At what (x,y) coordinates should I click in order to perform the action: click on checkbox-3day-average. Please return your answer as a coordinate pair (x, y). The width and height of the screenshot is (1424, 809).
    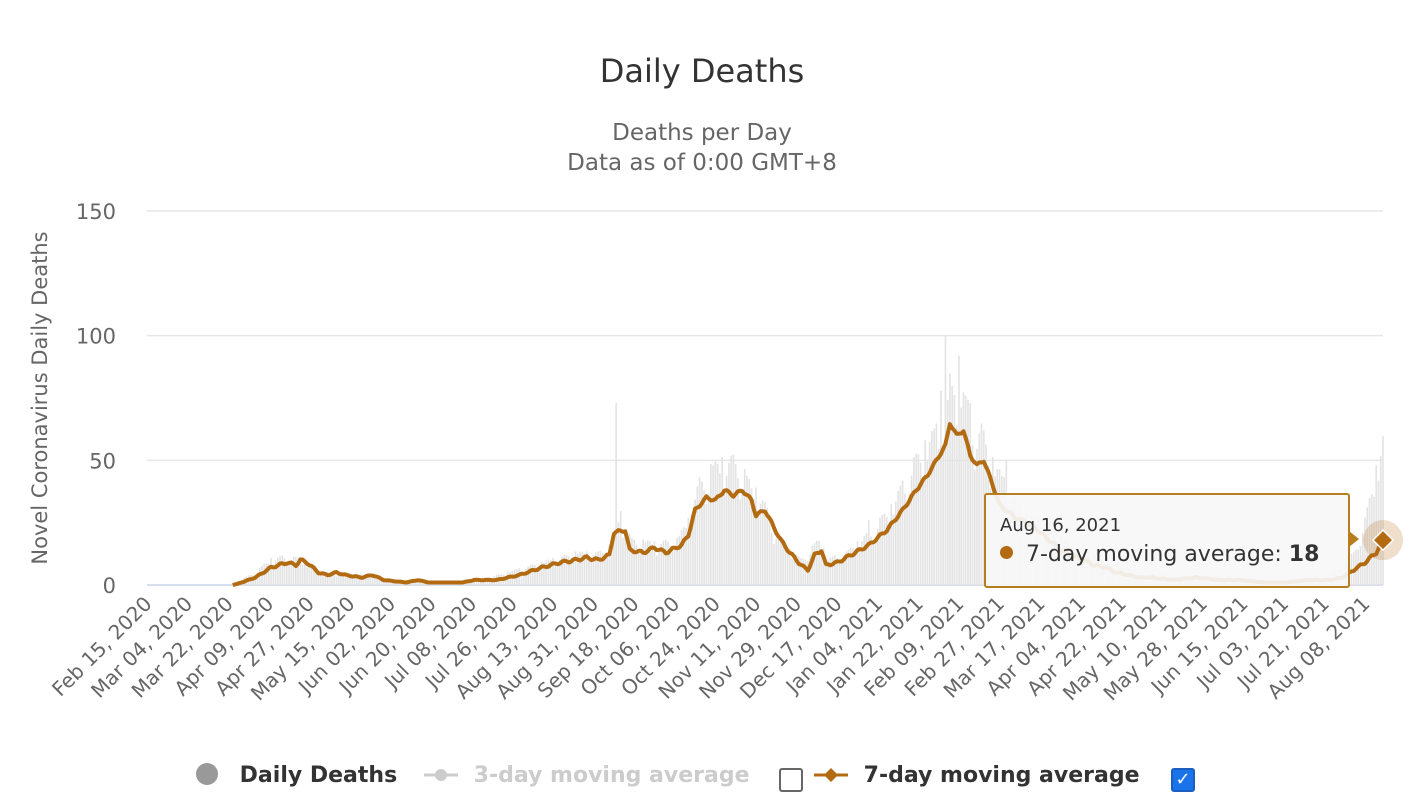
    Looking at the image, I should click on (791, 780).